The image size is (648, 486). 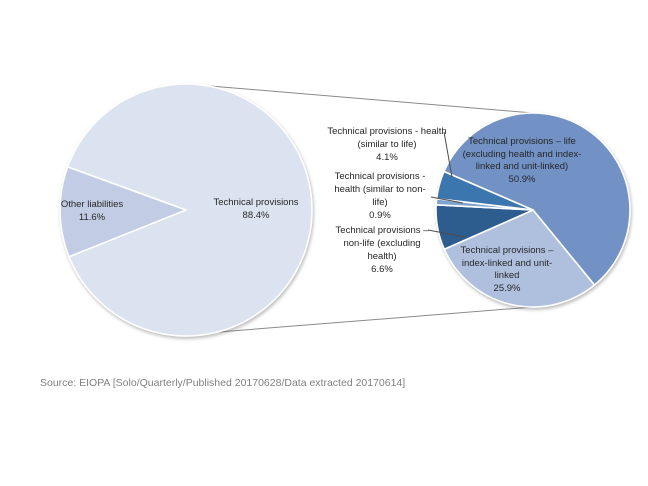 What do you see at coordinates (507, 288) in the screenshot?
I see `label-value: 25.9%` at bounding box center [507, 288].